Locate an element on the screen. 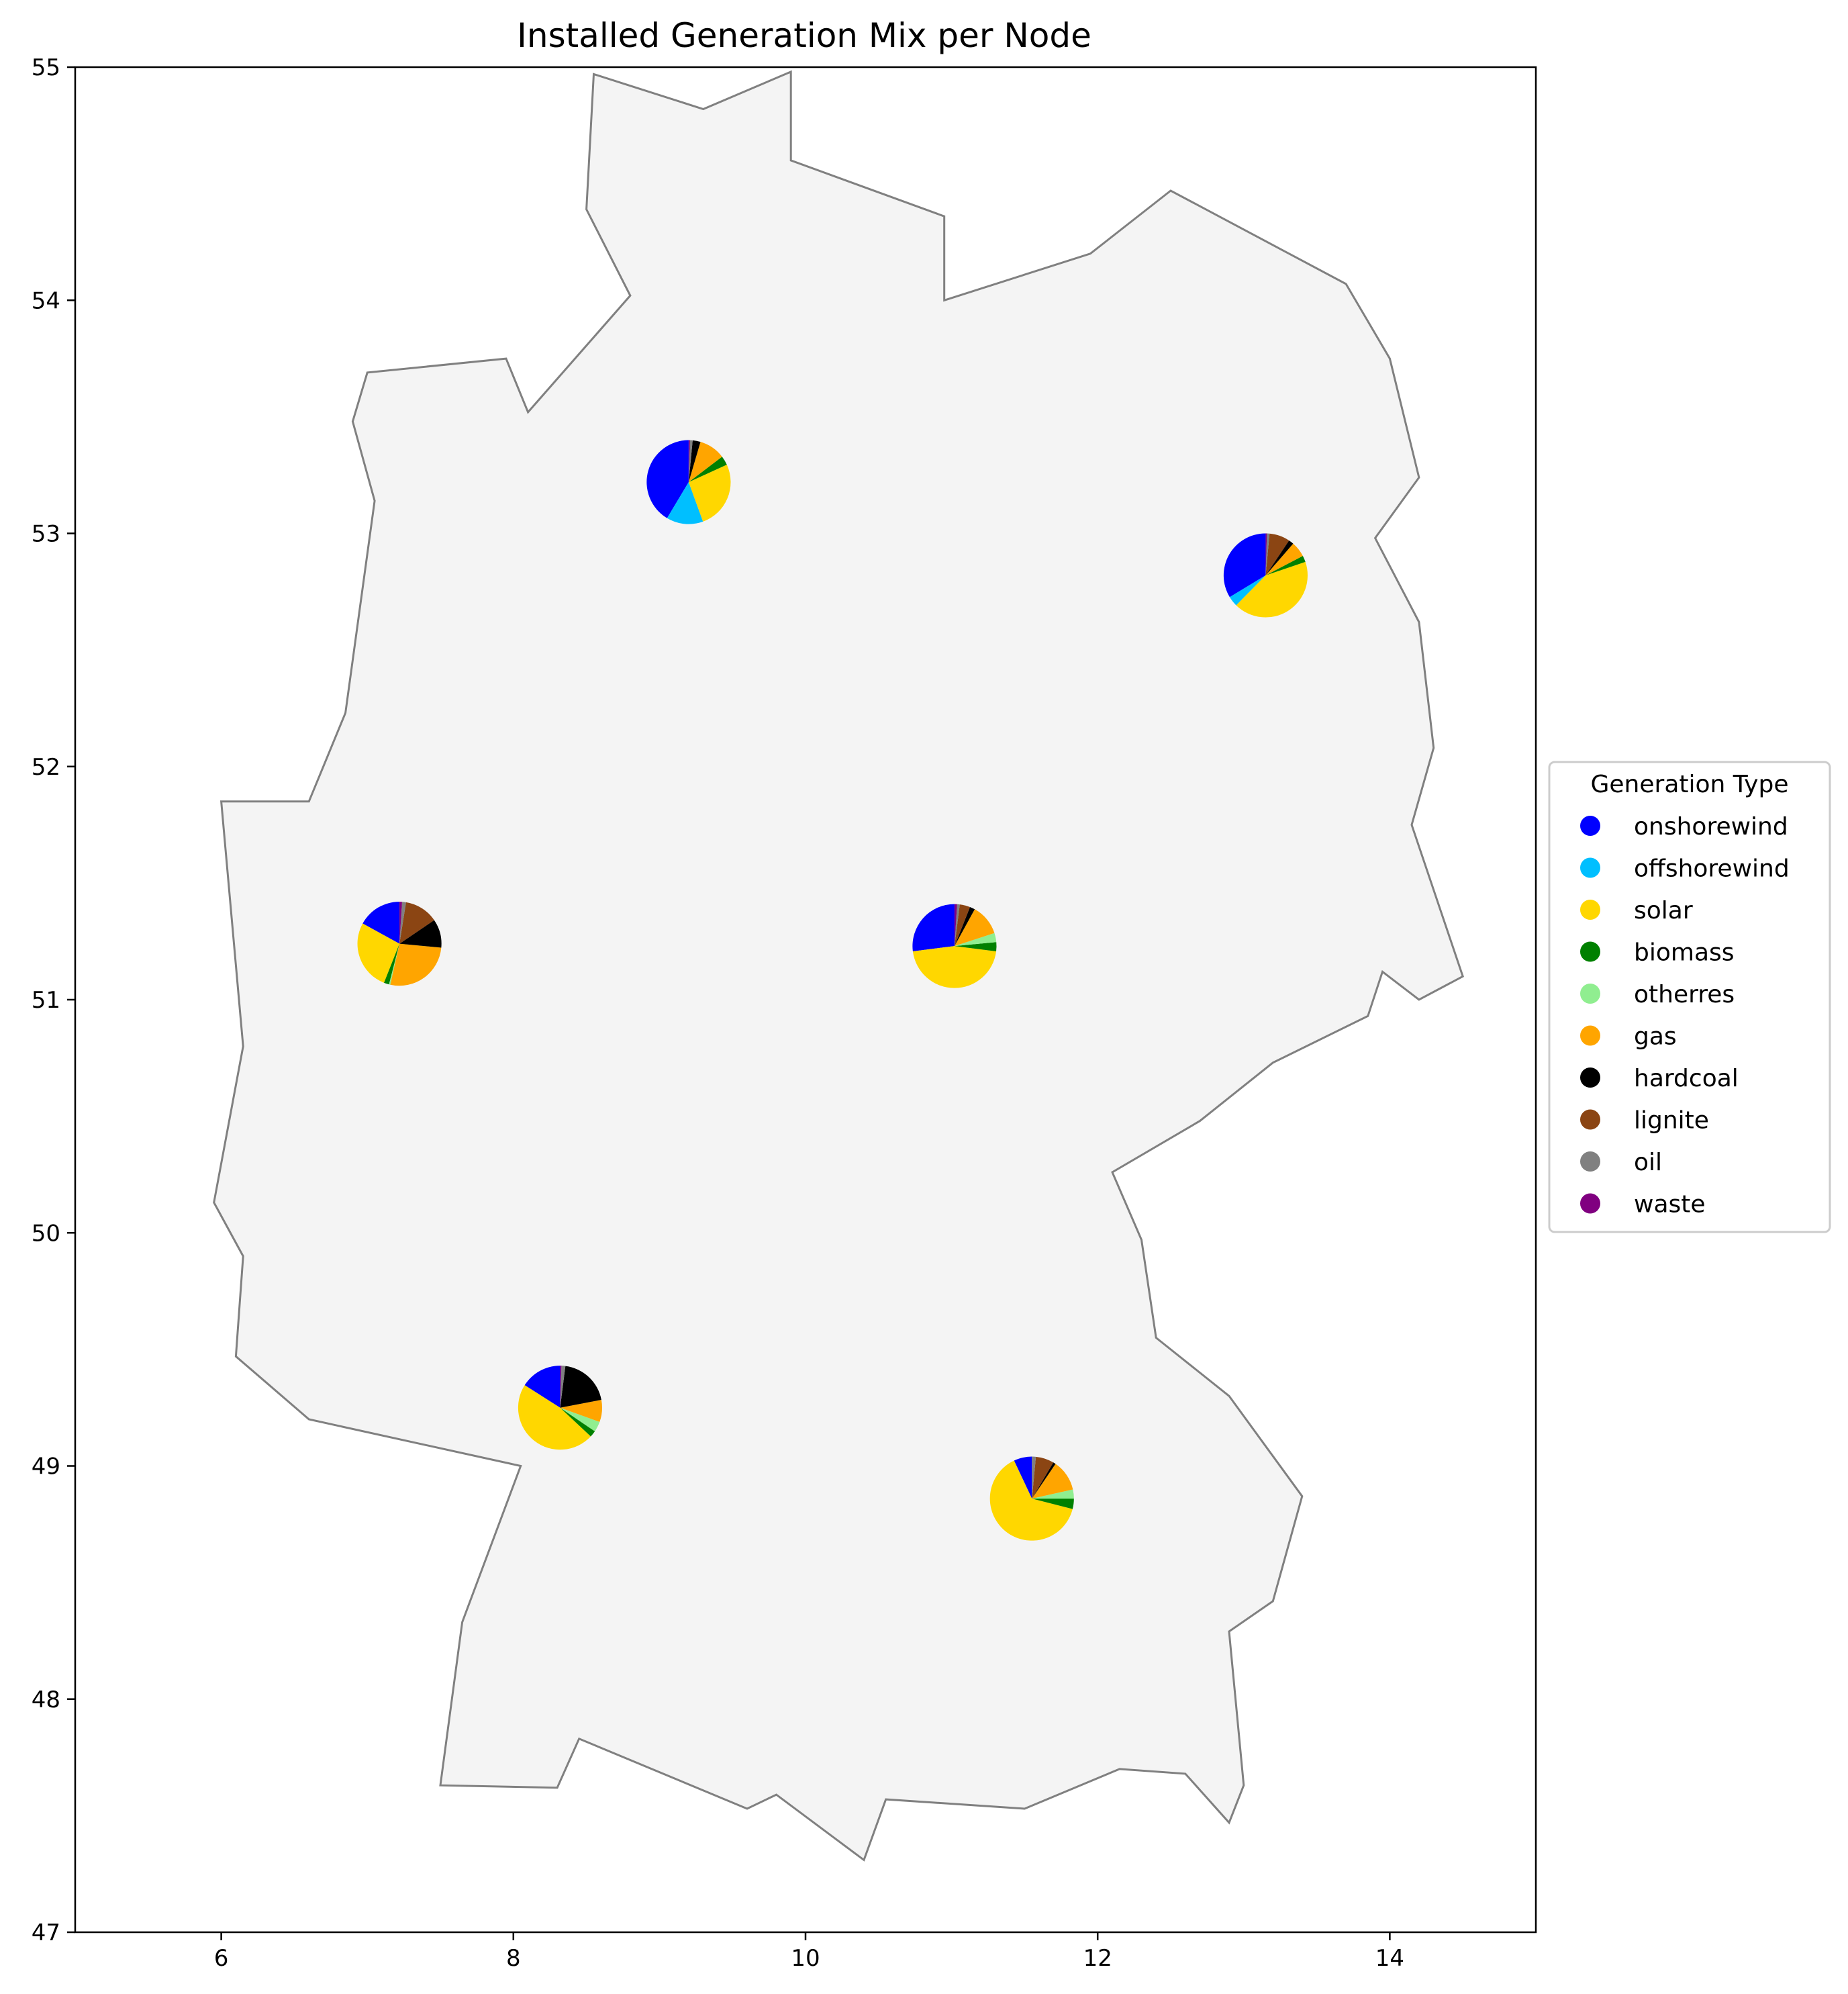  y-axis: 47 48 49 50 51 52 53 54 55 is located at coordinates (54, 1000).